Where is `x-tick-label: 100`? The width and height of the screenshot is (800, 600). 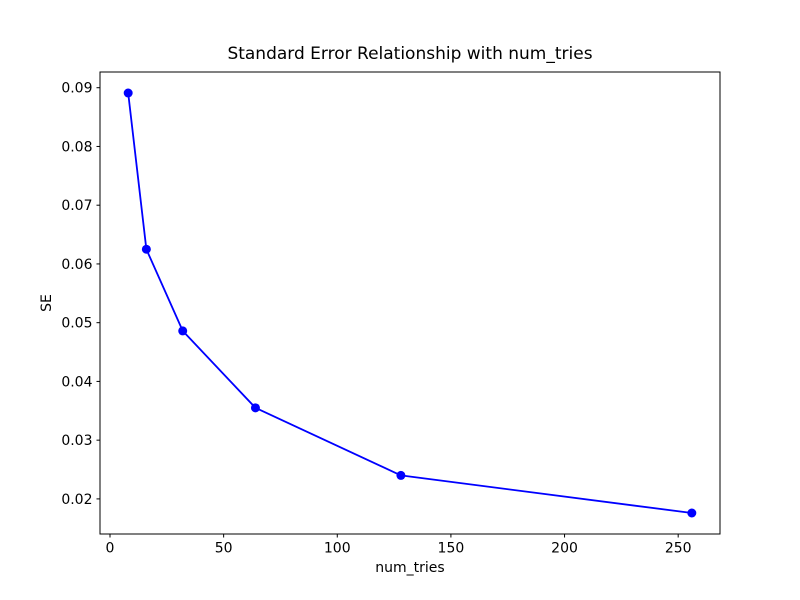
x-tick-label: 100 is located at coordinates (337, 549).